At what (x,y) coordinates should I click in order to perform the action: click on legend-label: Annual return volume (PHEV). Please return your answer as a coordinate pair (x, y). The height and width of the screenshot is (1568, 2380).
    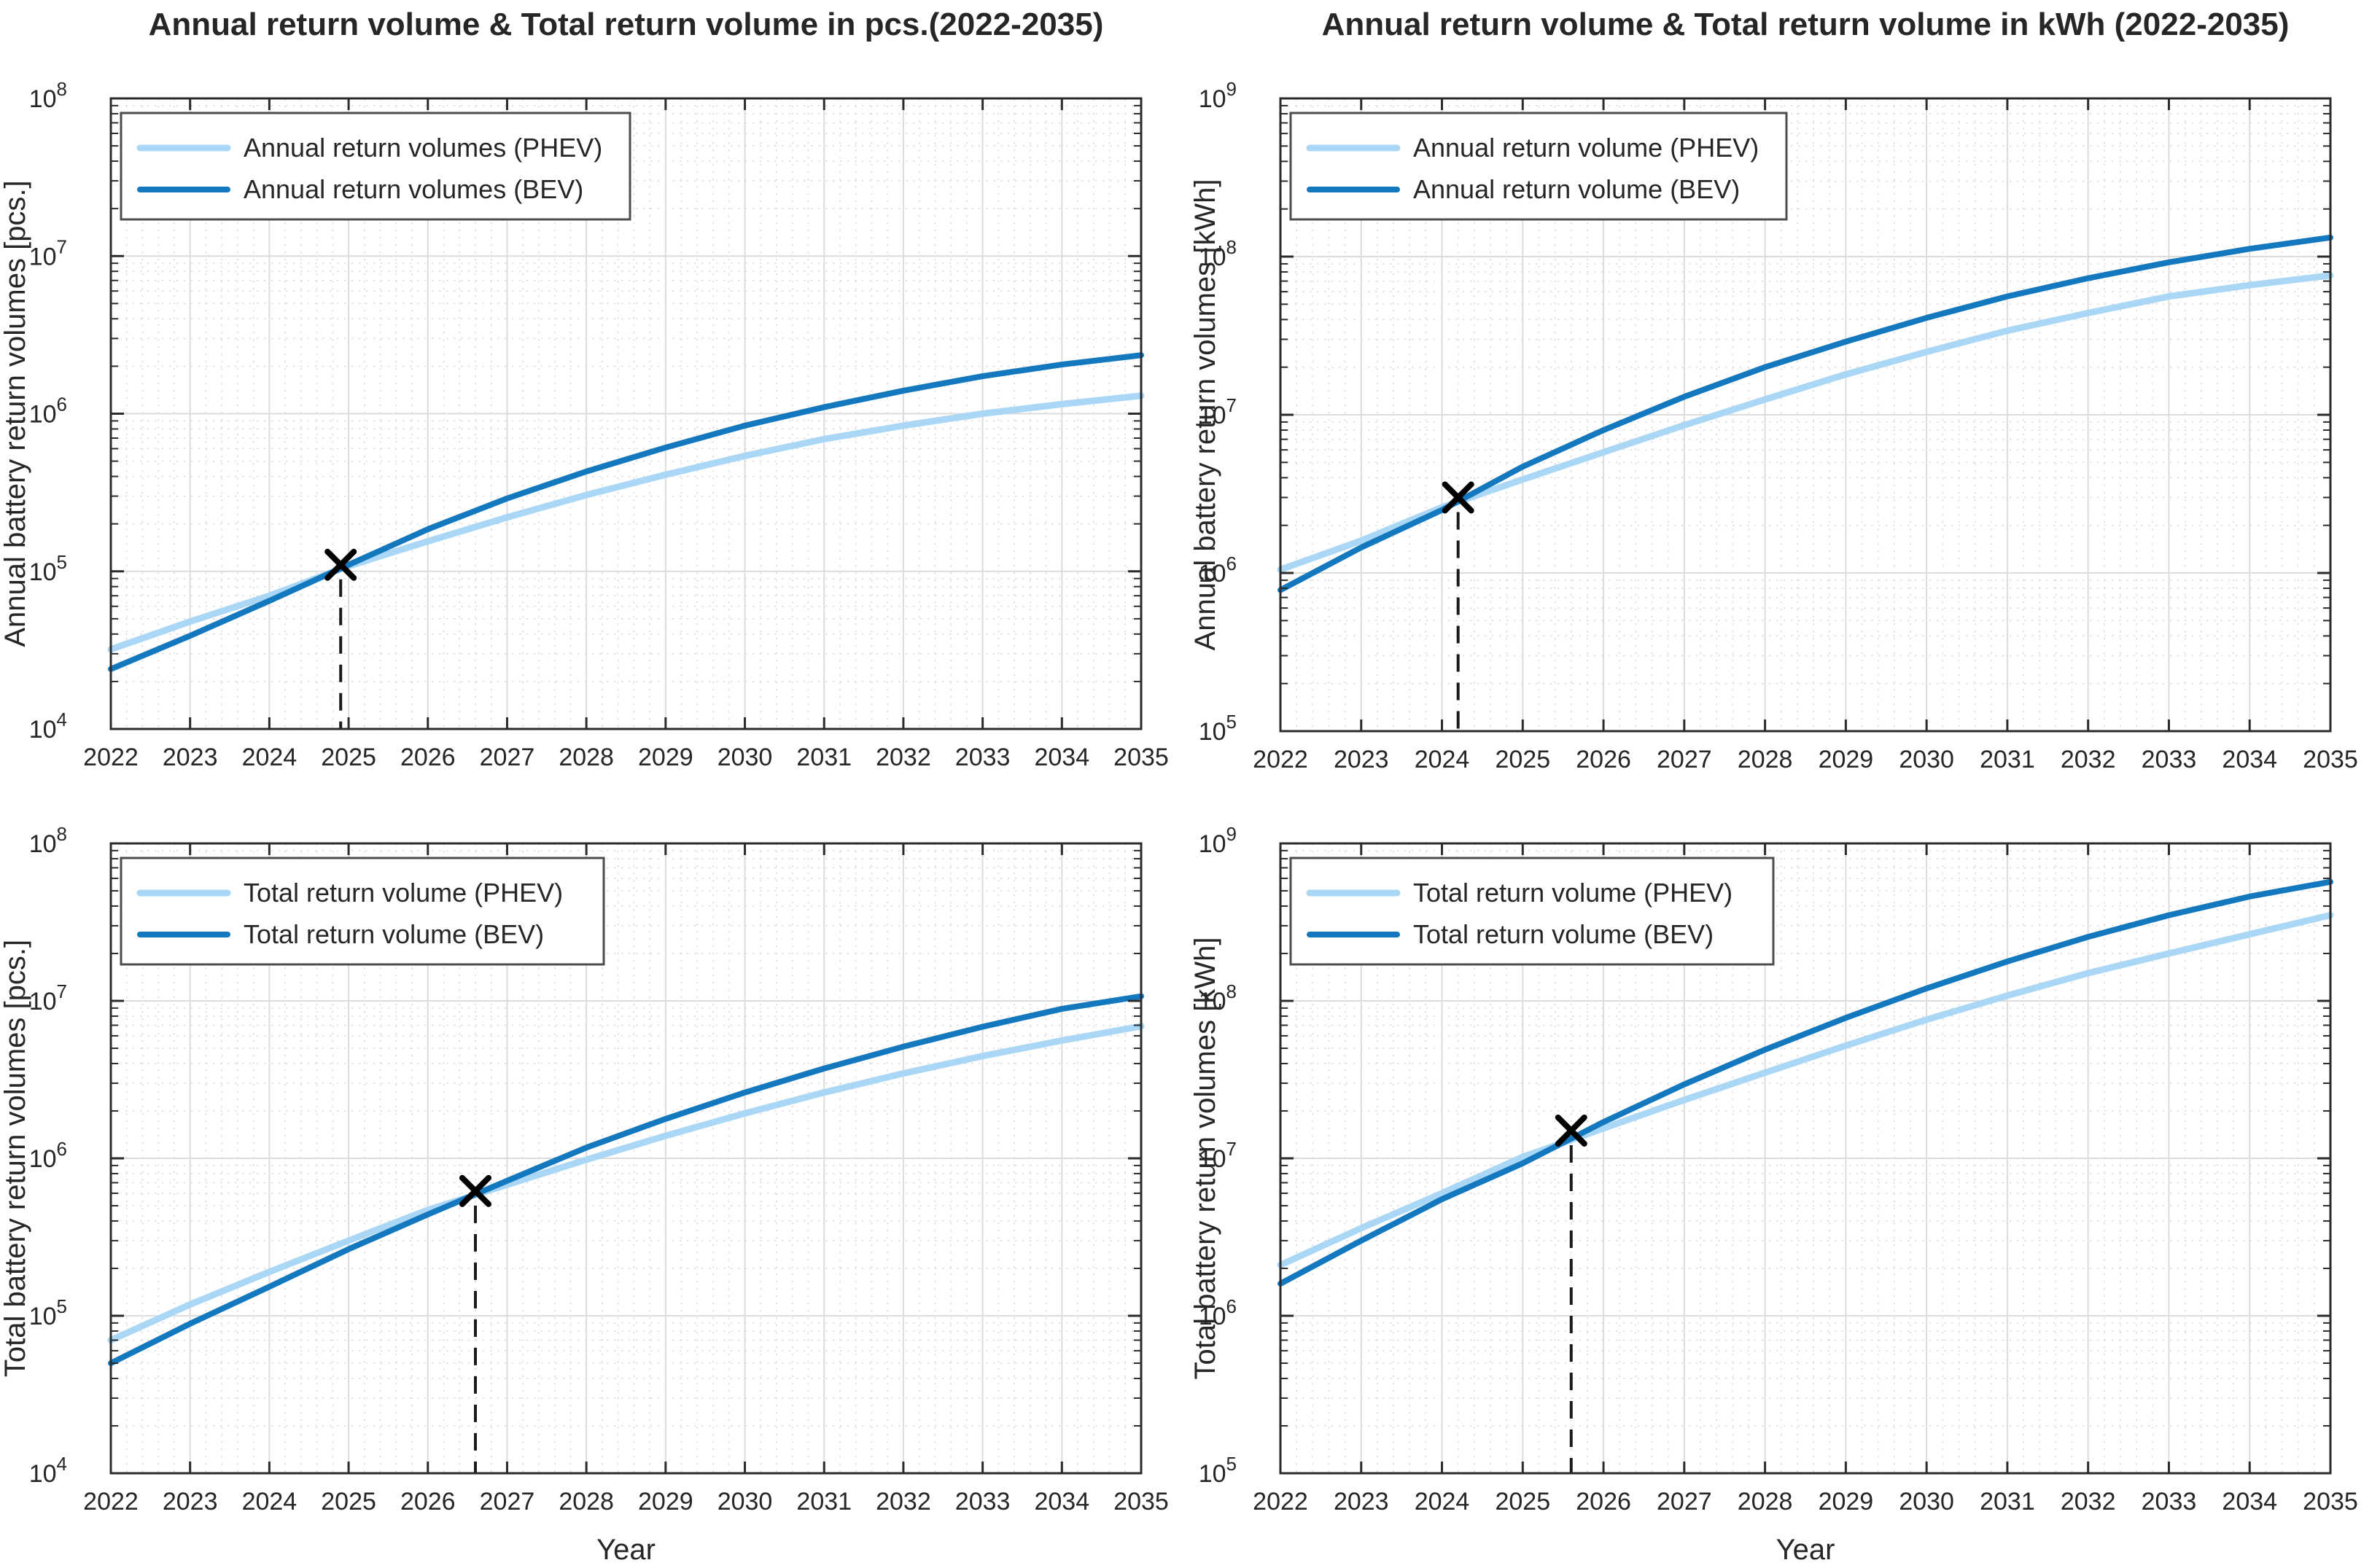
    Looking at the image, I should click on (1586, 148).